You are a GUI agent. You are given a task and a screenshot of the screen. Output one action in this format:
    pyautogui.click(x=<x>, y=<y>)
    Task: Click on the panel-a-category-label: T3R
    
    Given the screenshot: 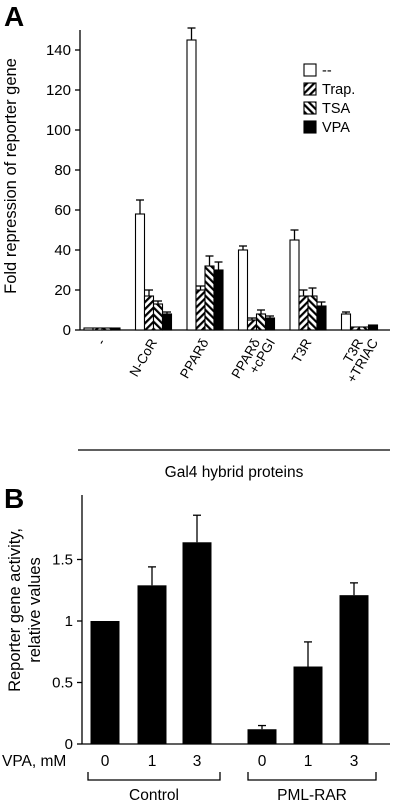 What is the action you would take?
    pyautogui.click(x=302, y=351)
    